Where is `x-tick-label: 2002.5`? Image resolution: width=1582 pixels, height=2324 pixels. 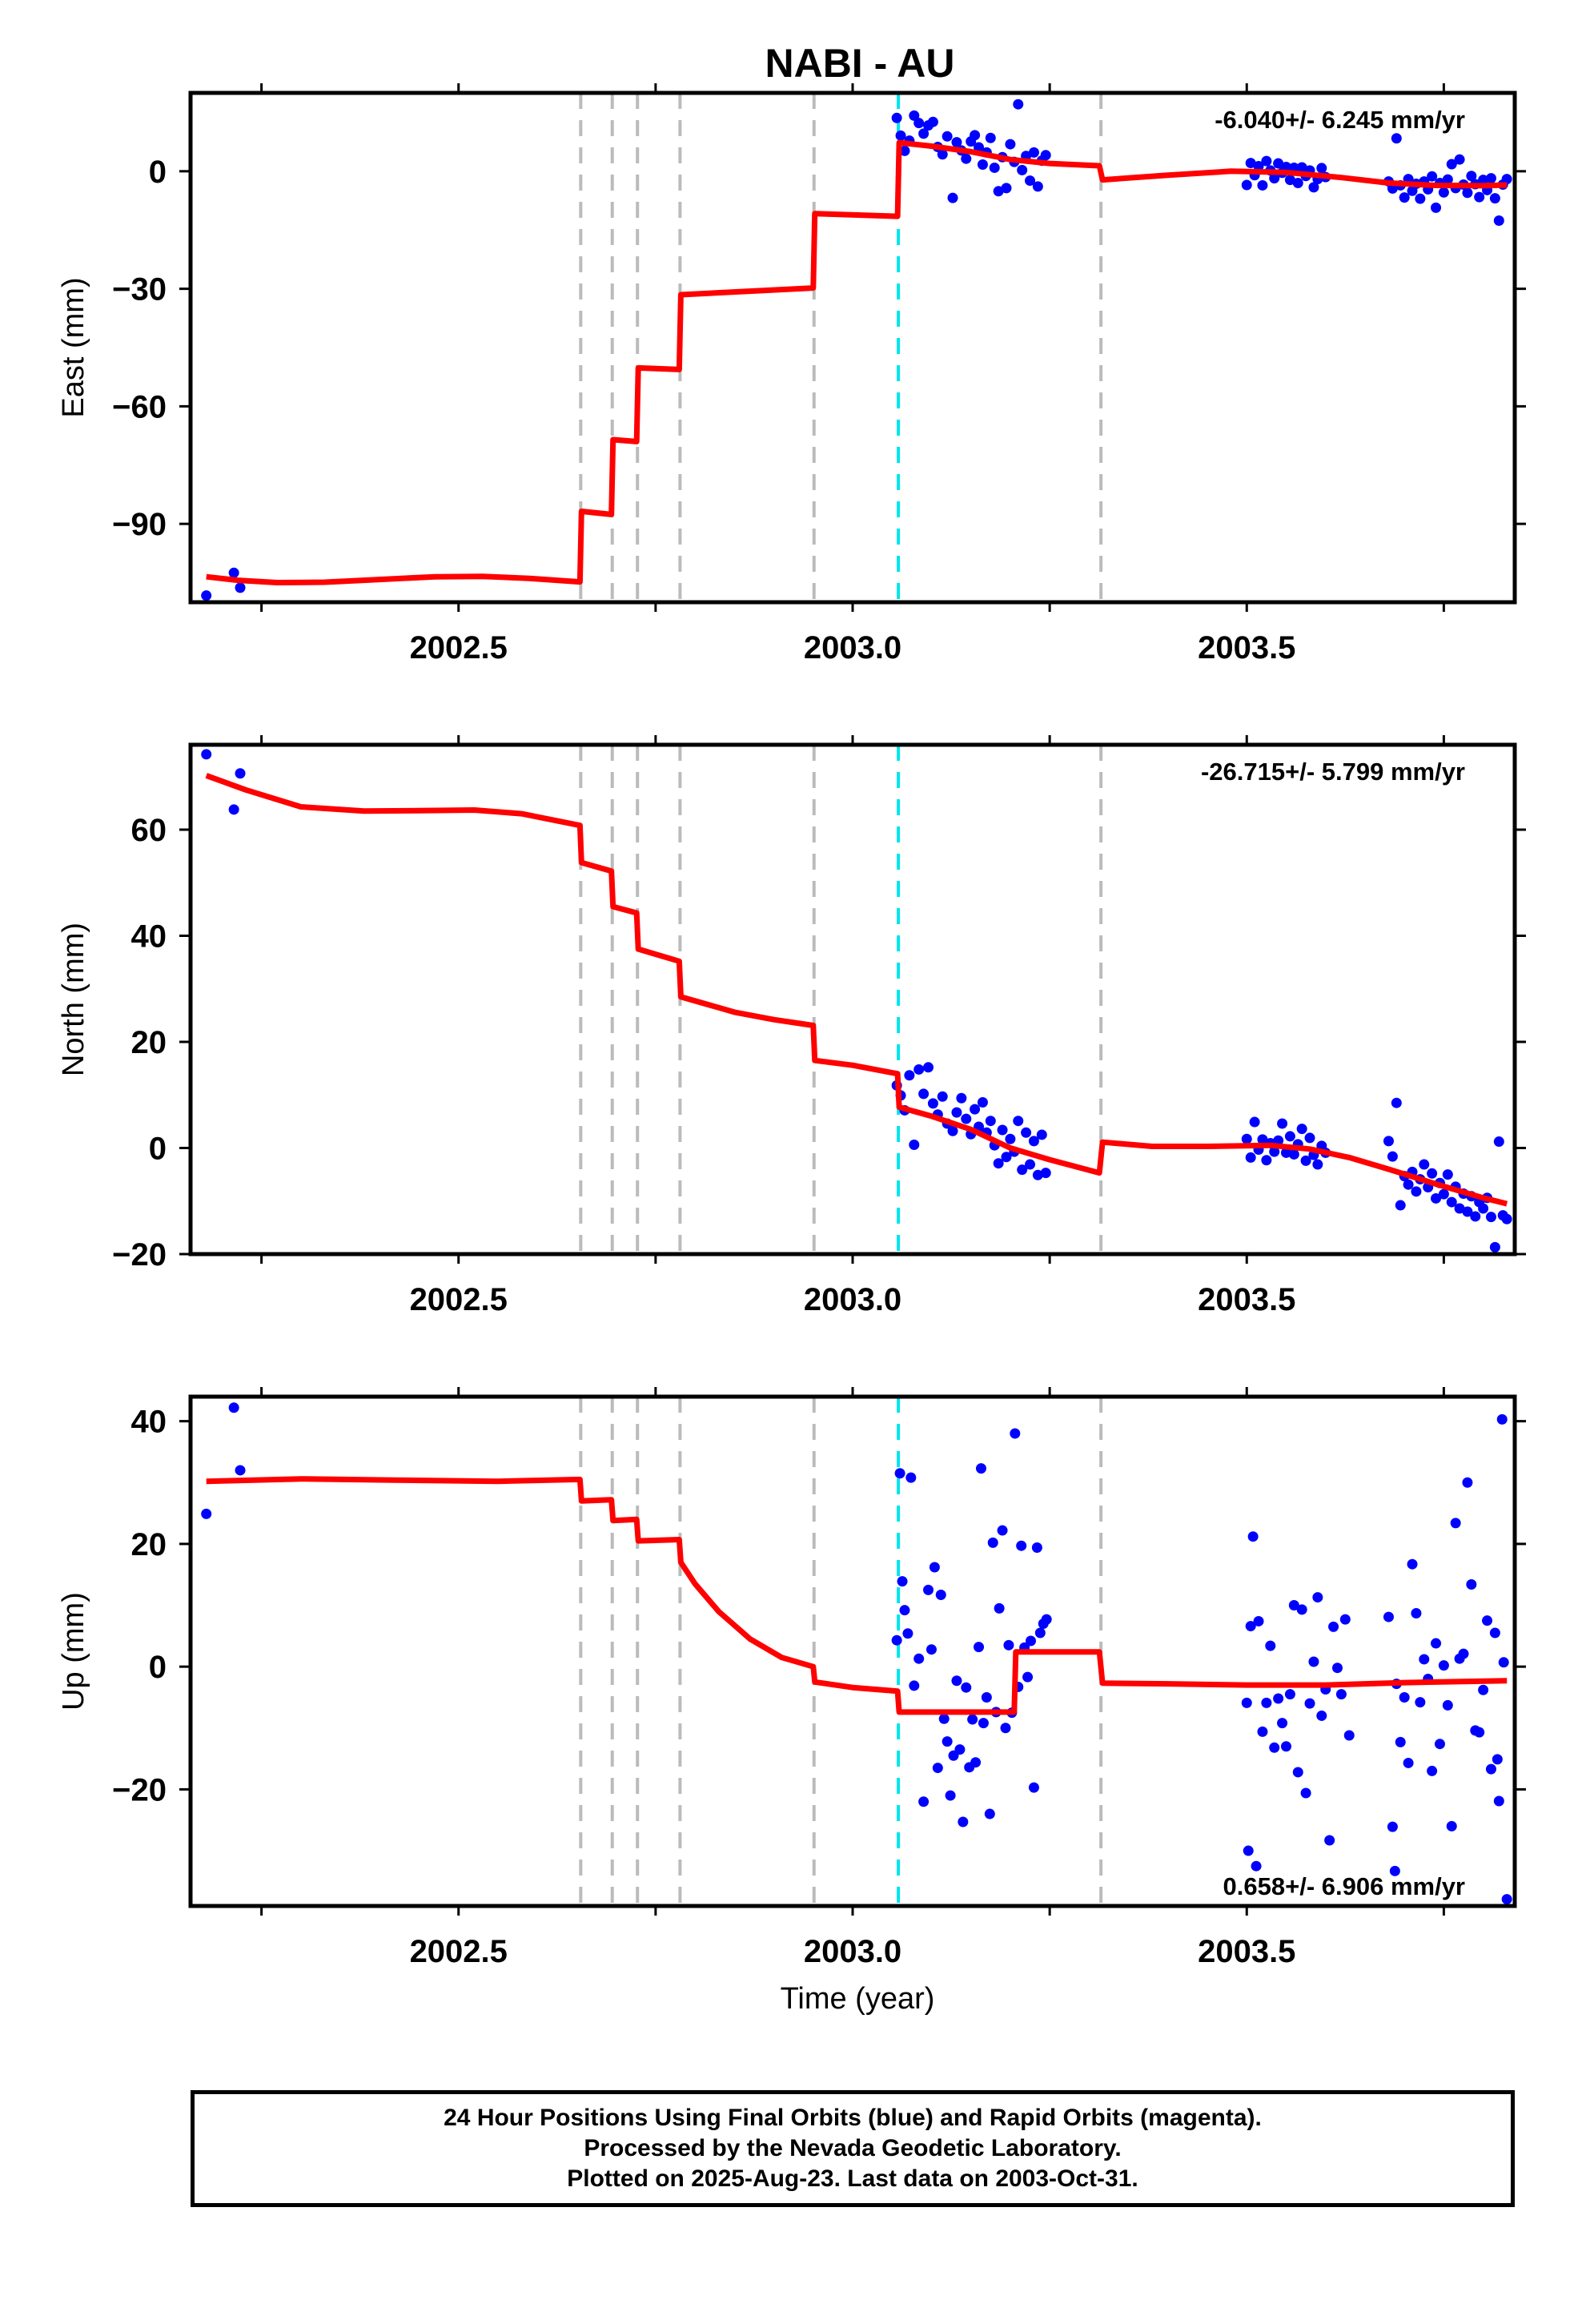 x-tick-label: 2002.5 is located at coordinates (459, 1951).